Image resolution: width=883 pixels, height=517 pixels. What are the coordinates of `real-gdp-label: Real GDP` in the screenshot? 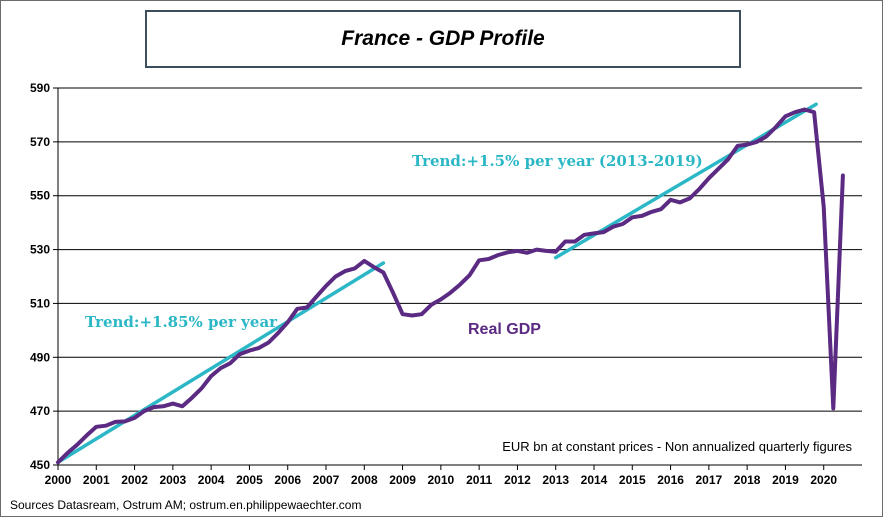 It's located at (504, 329).